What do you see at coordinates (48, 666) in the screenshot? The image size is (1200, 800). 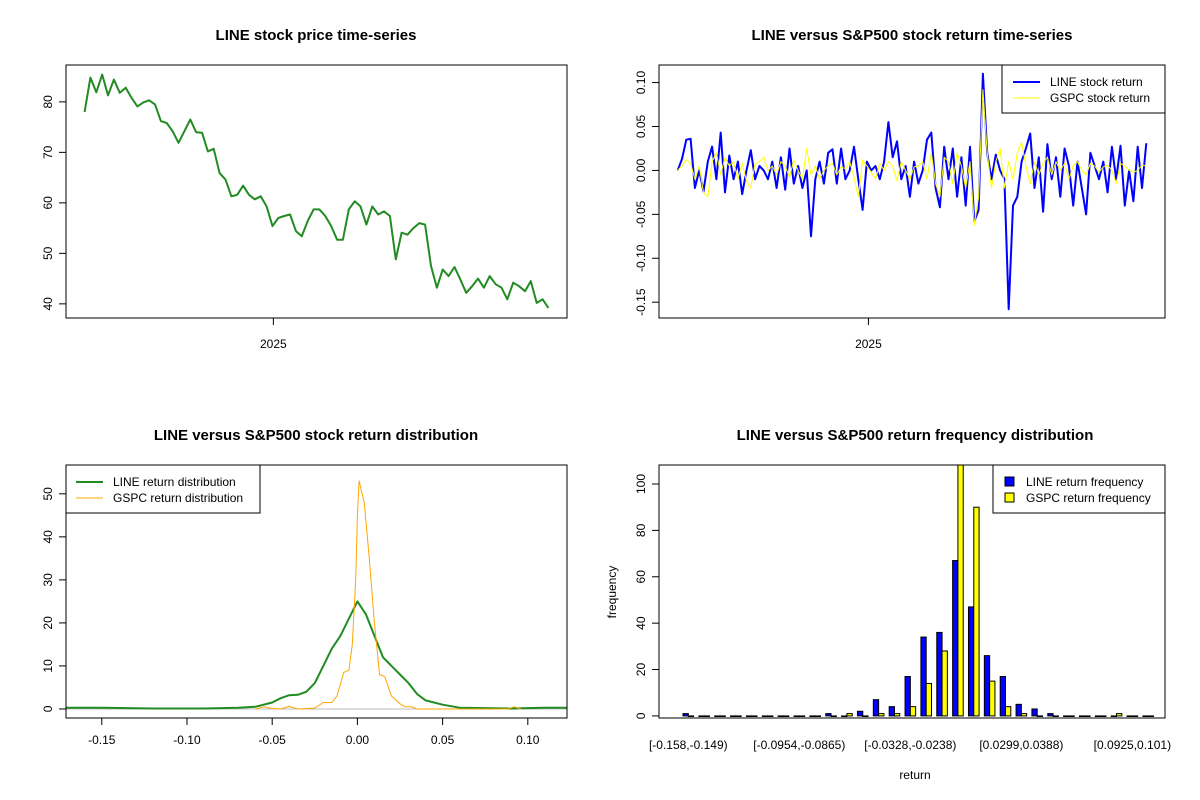 I see `y-tick-label: 10` at bounding box center [48, 666].